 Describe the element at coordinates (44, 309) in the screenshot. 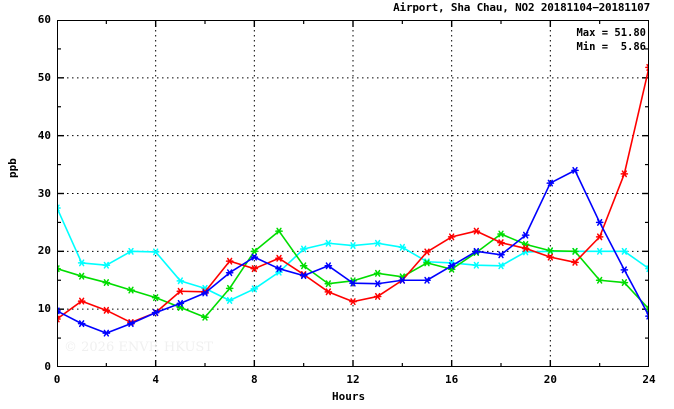

I see `y-tick-label: 10` at that location.